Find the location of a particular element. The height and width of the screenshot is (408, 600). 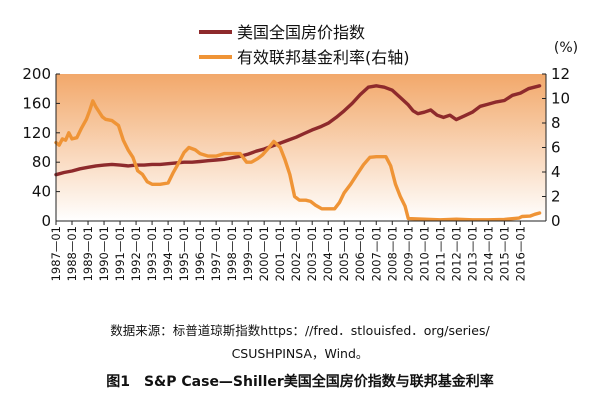

right-axis-tick-label: 6 is located at coordinates (556, 148).